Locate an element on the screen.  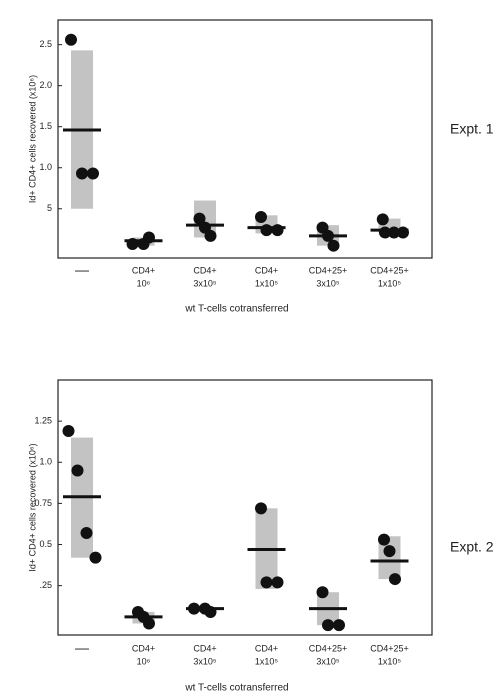
range-band is located at coordinates (389, 558).